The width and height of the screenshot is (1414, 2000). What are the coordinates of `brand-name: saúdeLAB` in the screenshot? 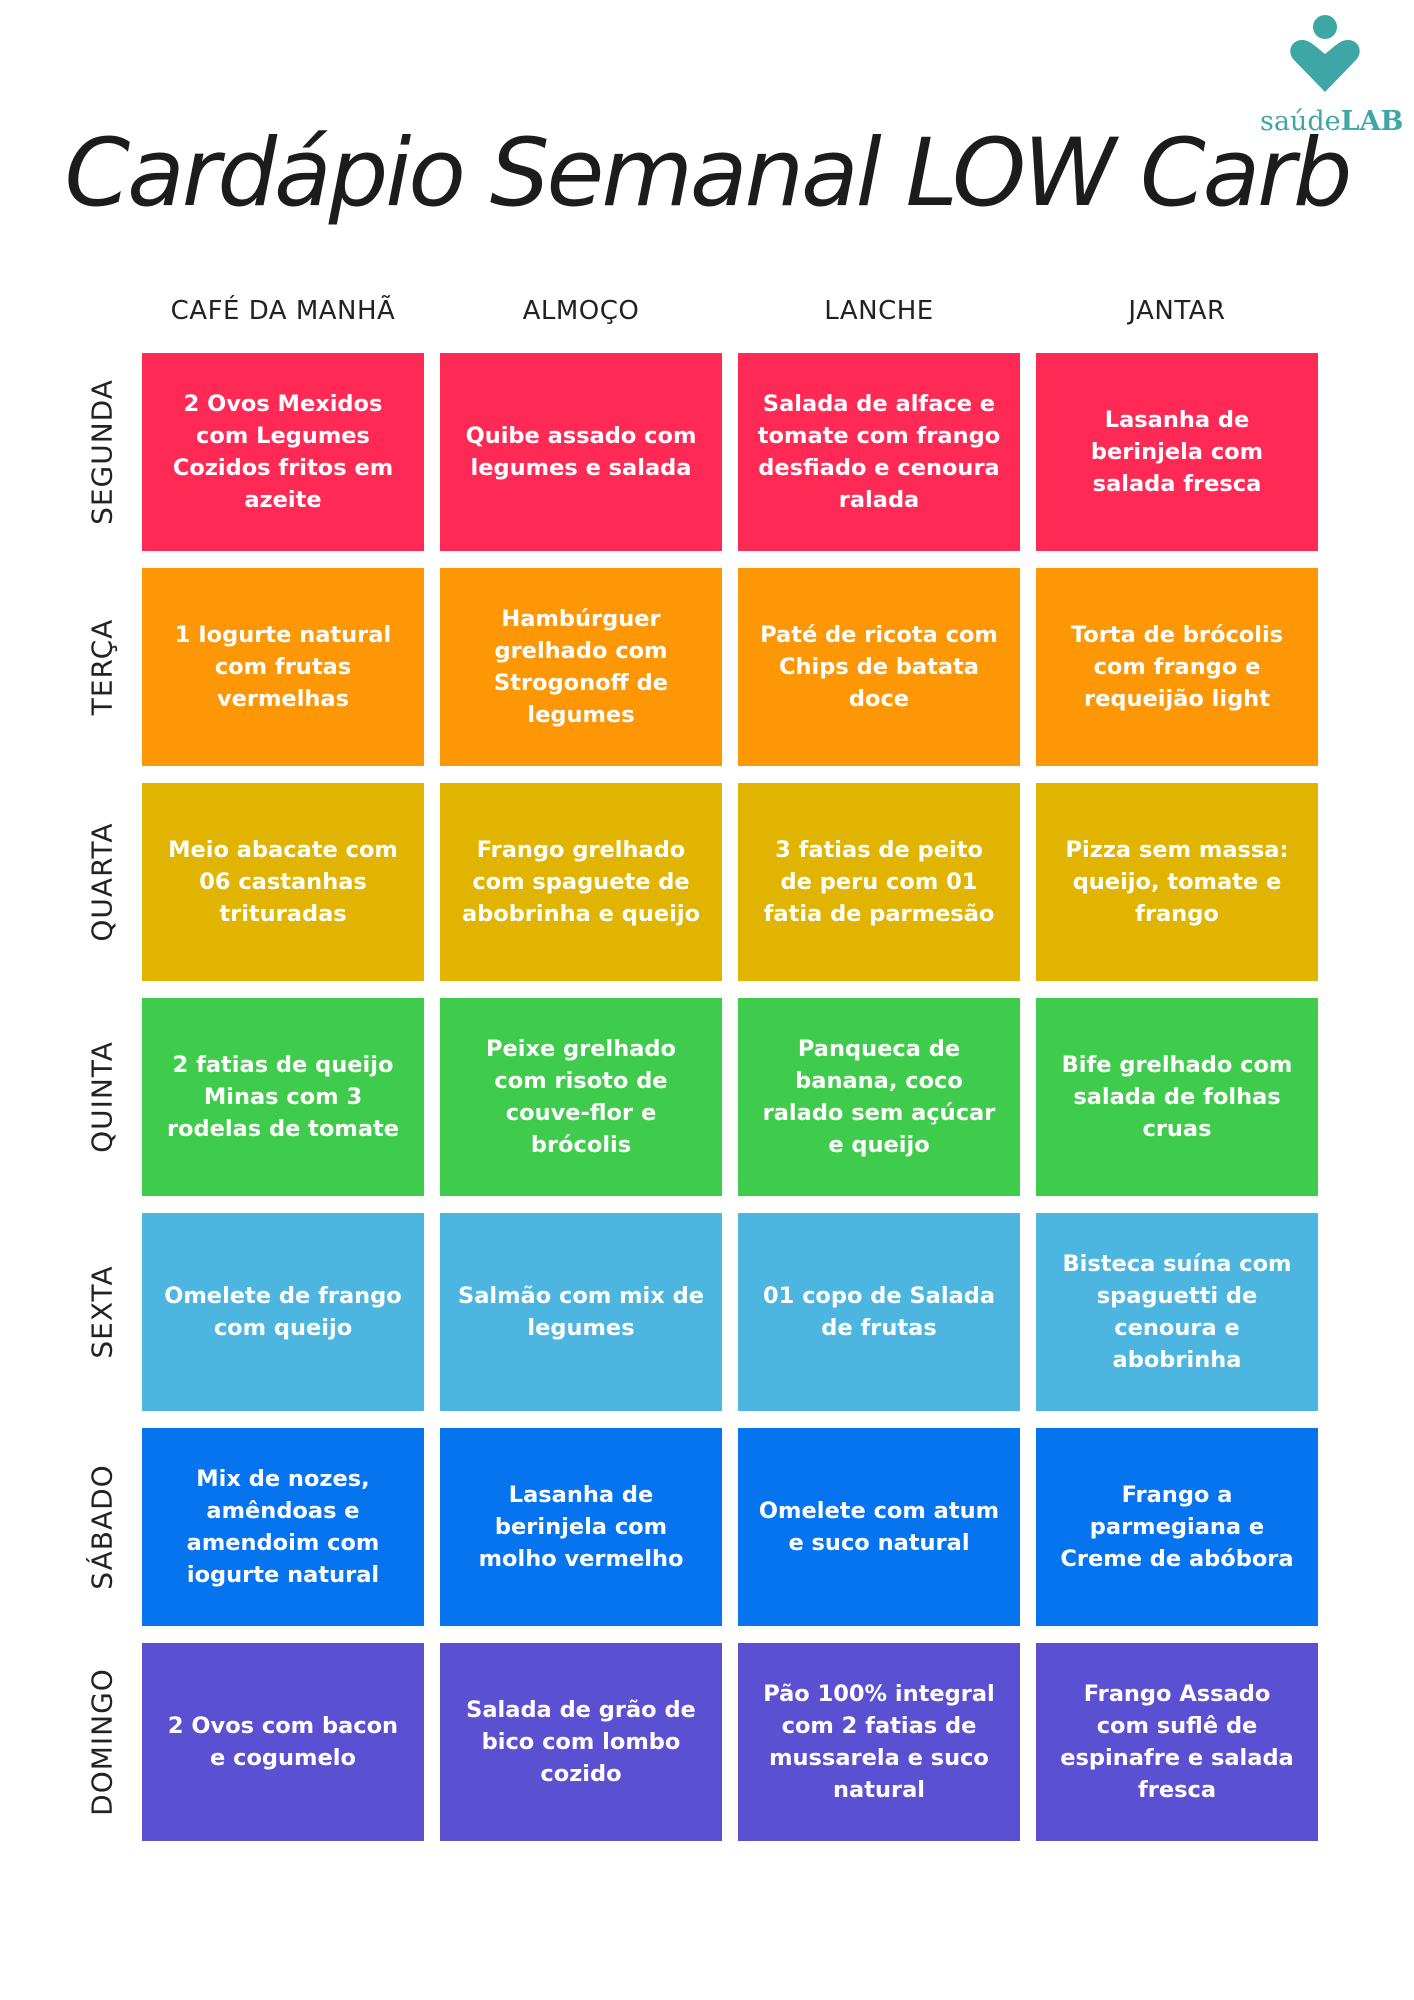 It's located at (1332, 121).